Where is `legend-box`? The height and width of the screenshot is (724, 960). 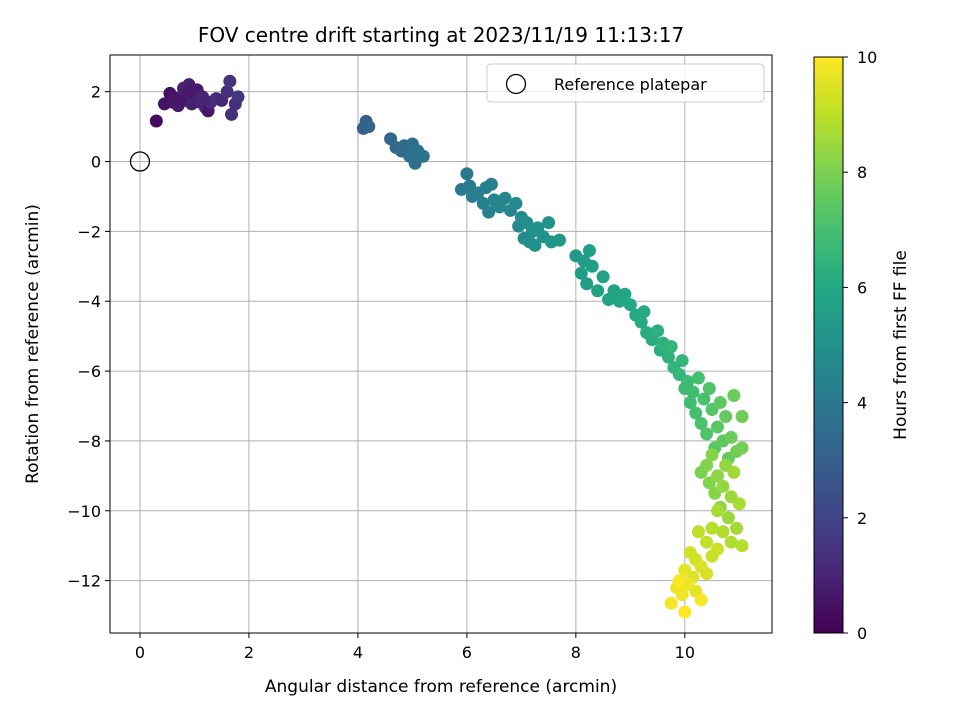
legend-box is located at coordinates (625, 83).